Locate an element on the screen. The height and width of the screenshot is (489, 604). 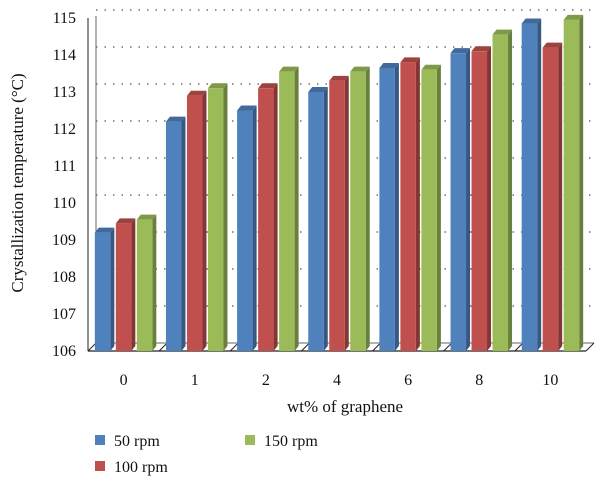
y-tick-label: 111 is located at coordinates (64, 166).